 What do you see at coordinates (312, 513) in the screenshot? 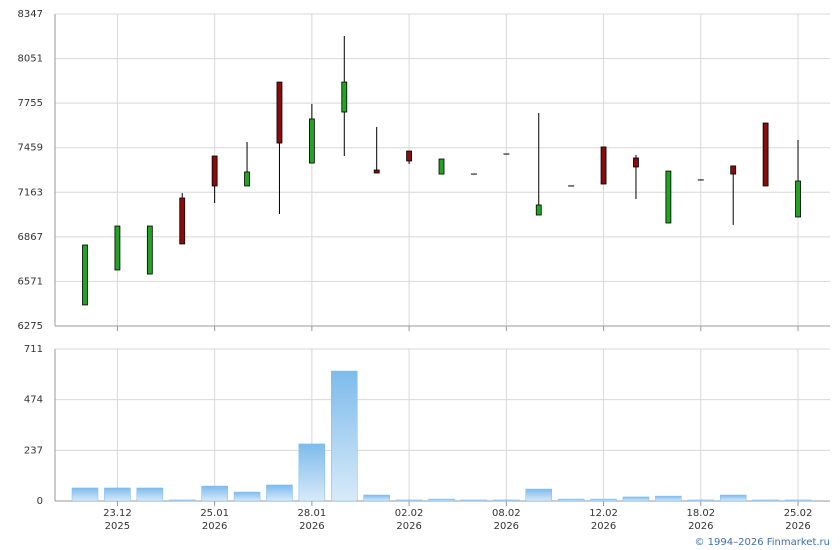
I see `x-tick-label: 28.01` at bounding box center [312, 513].